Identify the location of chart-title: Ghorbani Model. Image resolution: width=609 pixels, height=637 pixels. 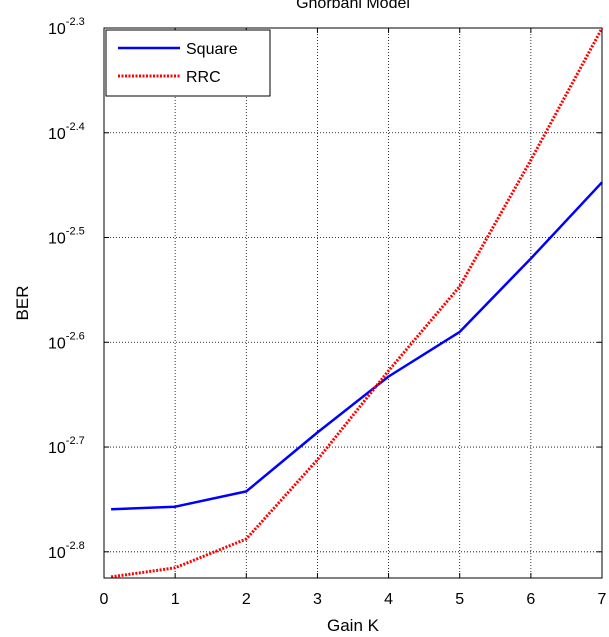
(353, 6).